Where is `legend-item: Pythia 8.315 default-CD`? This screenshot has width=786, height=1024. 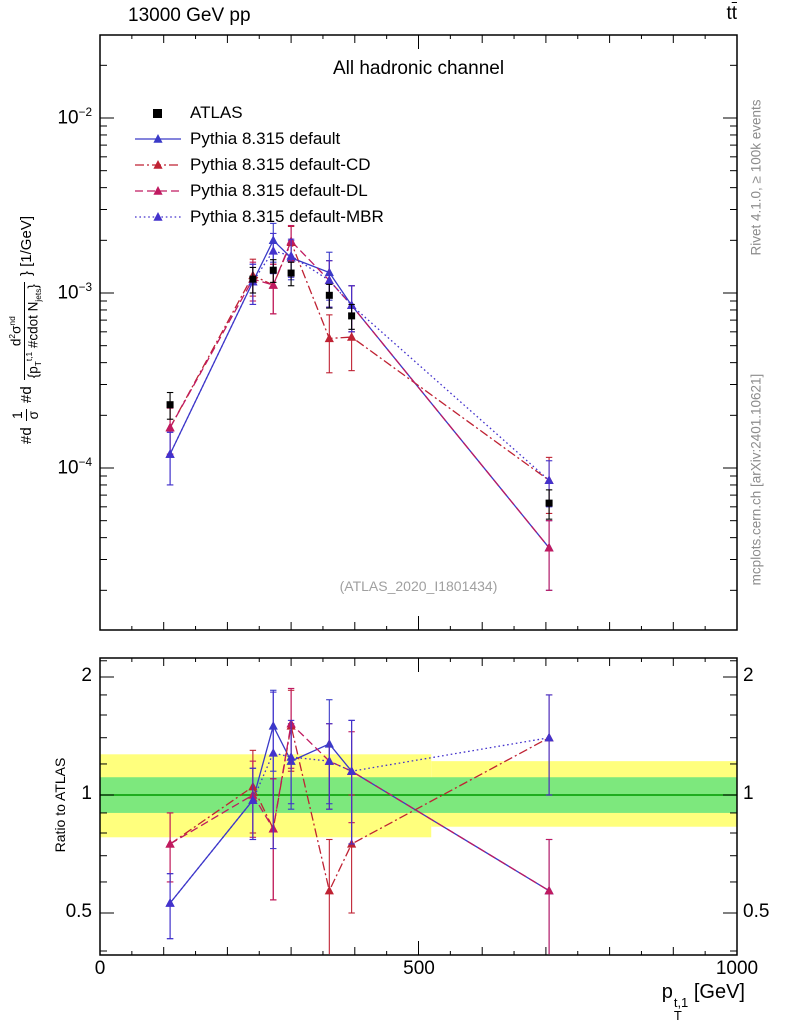 legend-item: Pythia 8.315 default-CD is located at coordinates (259, 165).